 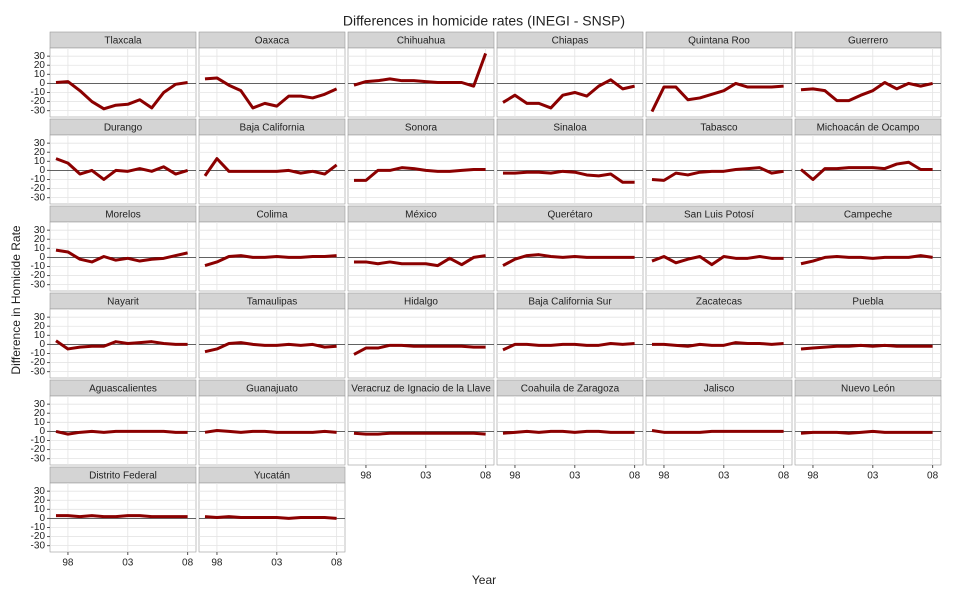 I want to click on panel-title: Sinaloa, so click(x=570, y=128).